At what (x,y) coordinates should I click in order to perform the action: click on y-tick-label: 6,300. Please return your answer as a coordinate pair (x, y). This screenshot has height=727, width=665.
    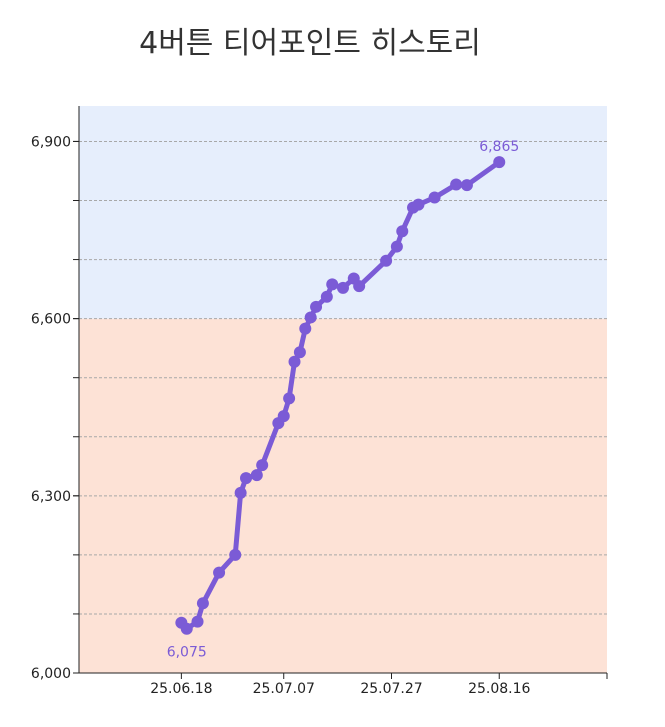
    Looking at the image, I should click on (51, 497).